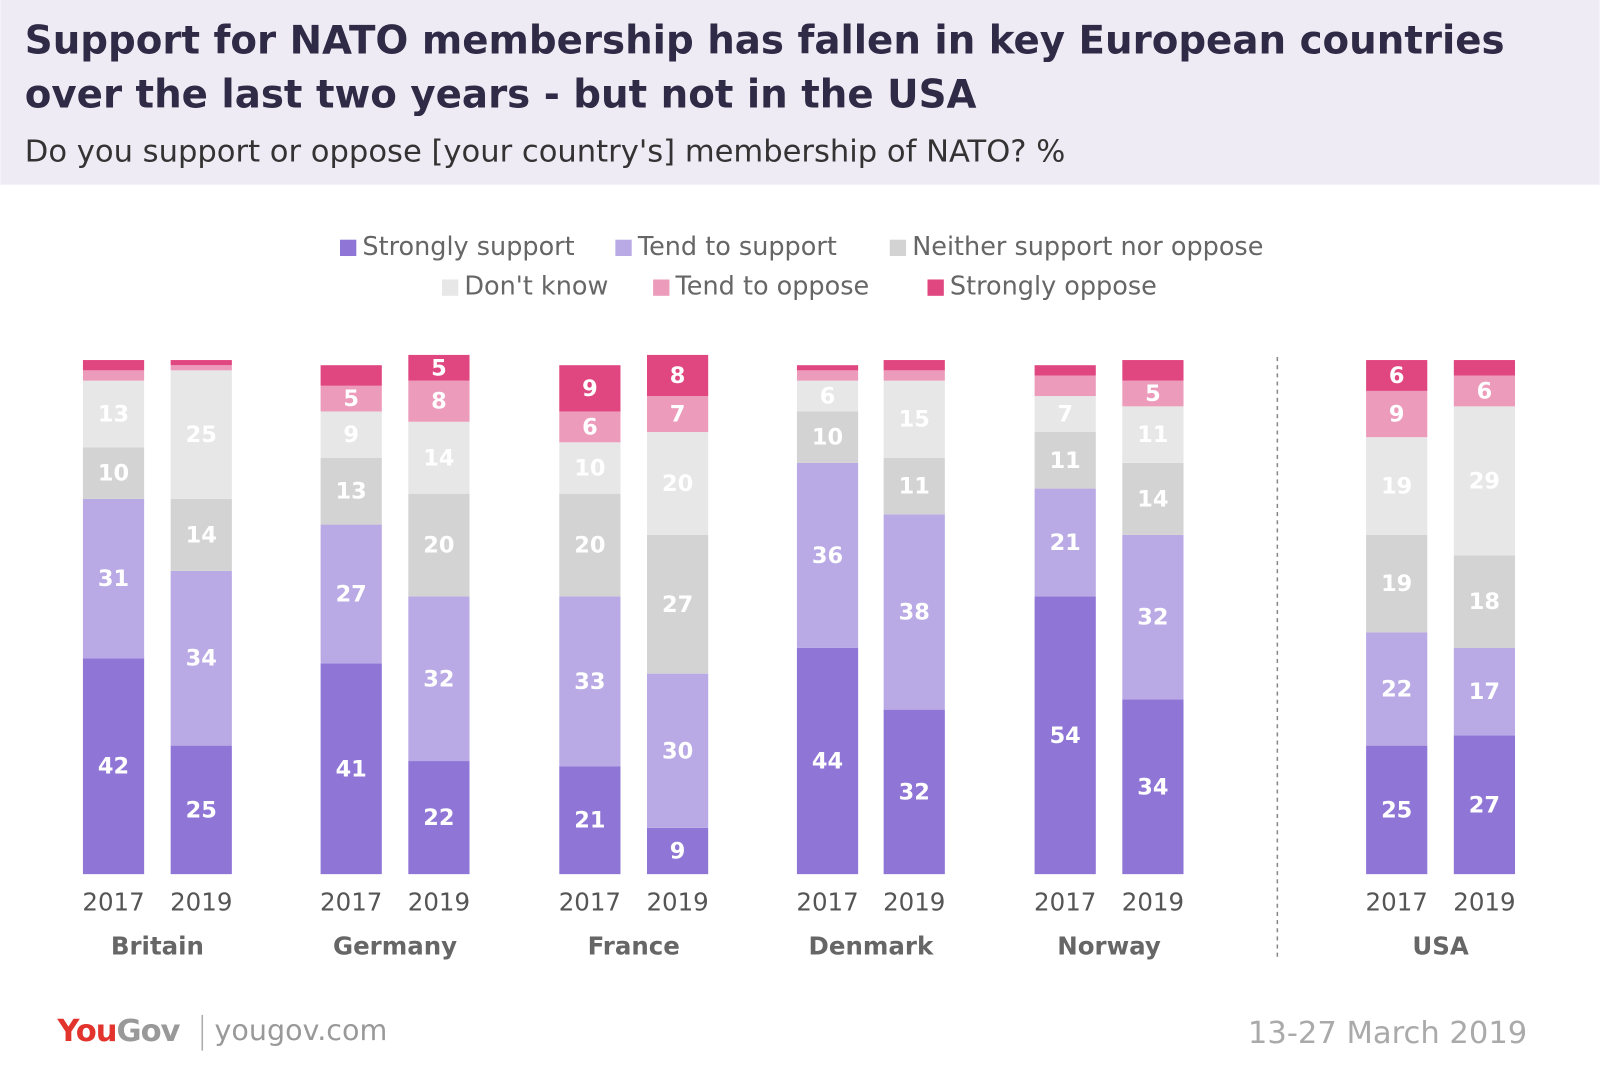  I want to click on value-label: 27, so click(677, 605).